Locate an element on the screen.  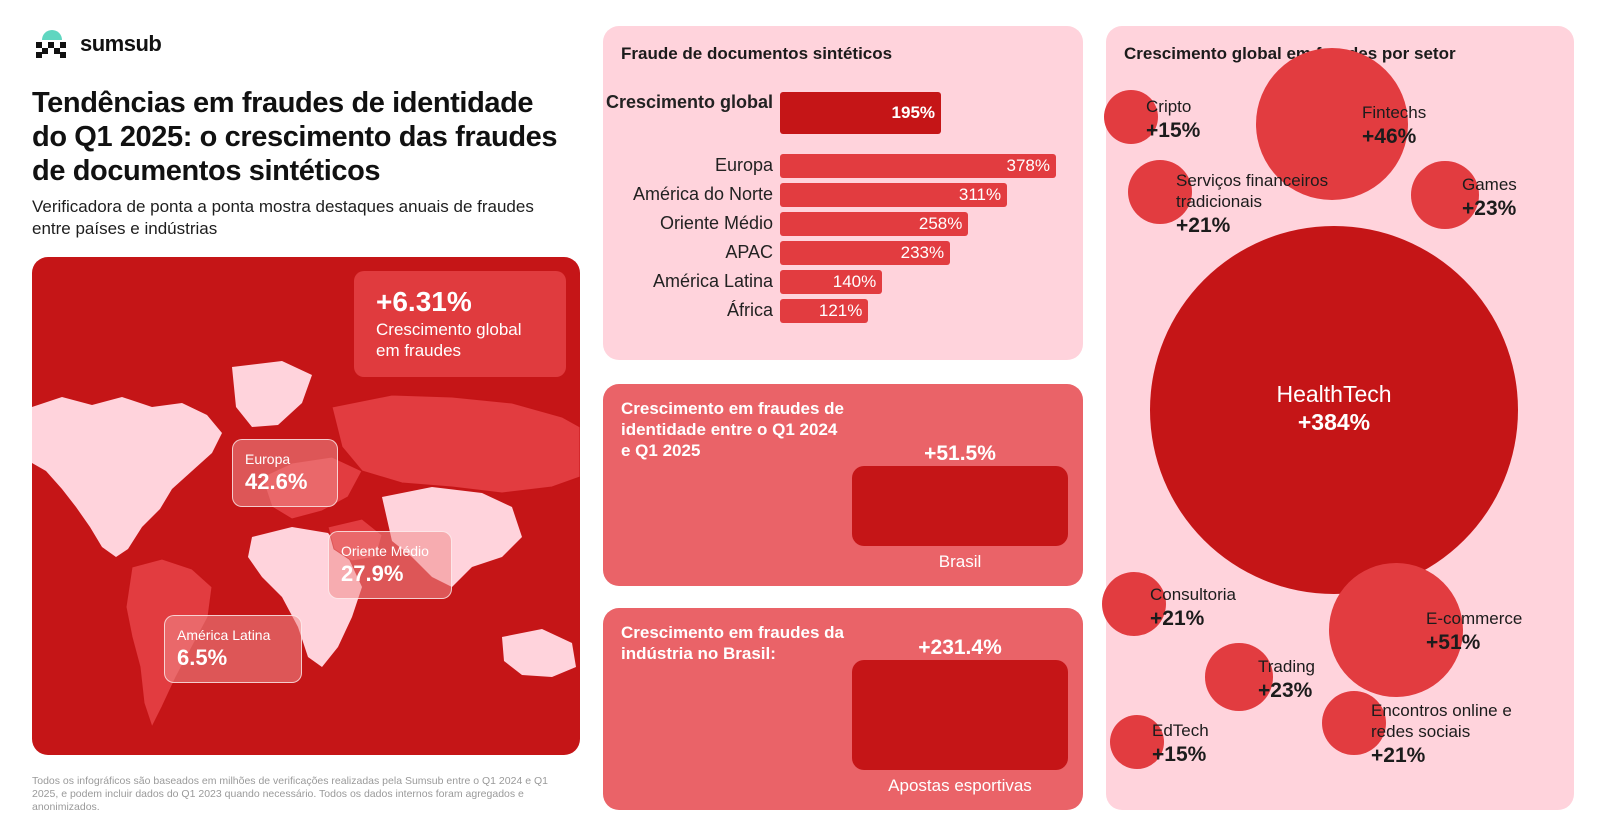
sector-name: EdTech is located at coordinates (1180, 730).